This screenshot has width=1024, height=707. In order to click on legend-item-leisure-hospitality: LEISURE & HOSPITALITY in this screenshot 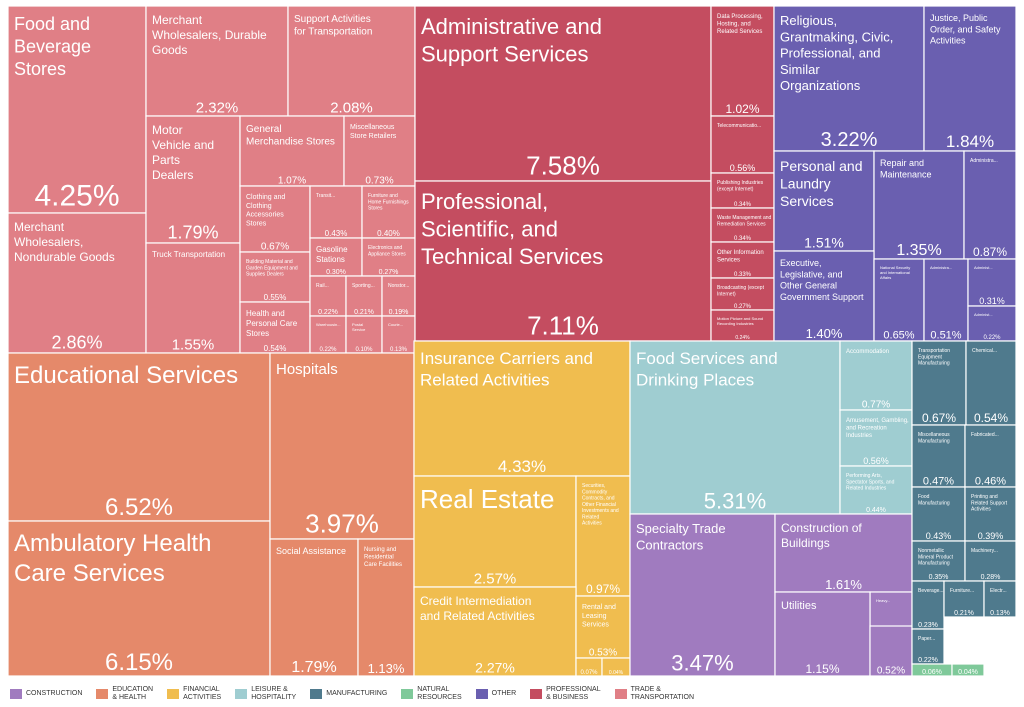, I will do `click(265, 694)`.